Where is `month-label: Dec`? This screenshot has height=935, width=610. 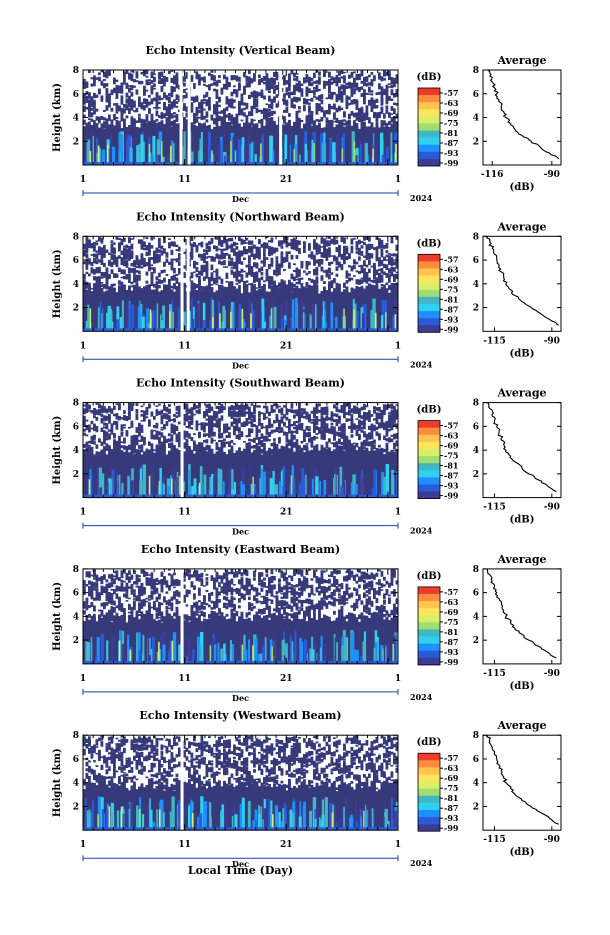
month-label: Dec is located at coordinates (240, 532).